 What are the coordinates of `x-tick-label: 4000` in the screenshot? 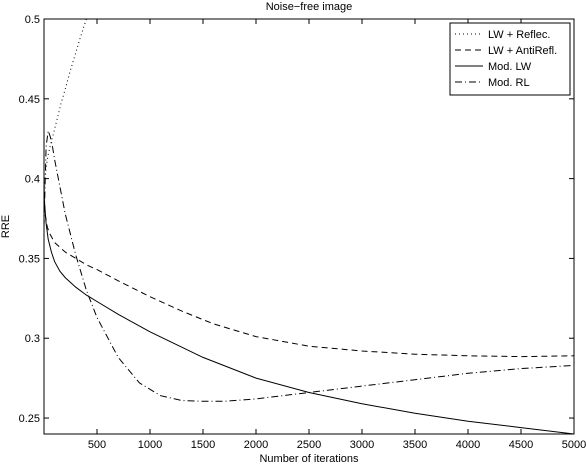 It's located at (468, 445).